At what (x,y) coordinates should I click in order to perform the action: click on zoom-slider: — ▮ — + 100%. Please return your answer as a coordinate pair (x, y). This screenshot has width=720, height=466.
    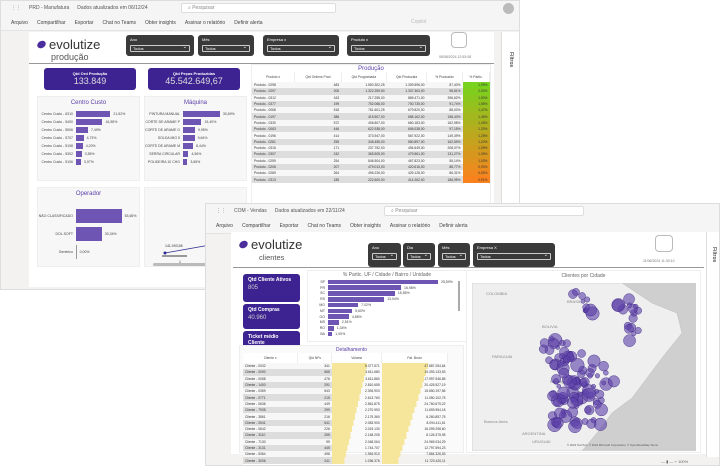
    Looking at the image, I should click on (675, 461).